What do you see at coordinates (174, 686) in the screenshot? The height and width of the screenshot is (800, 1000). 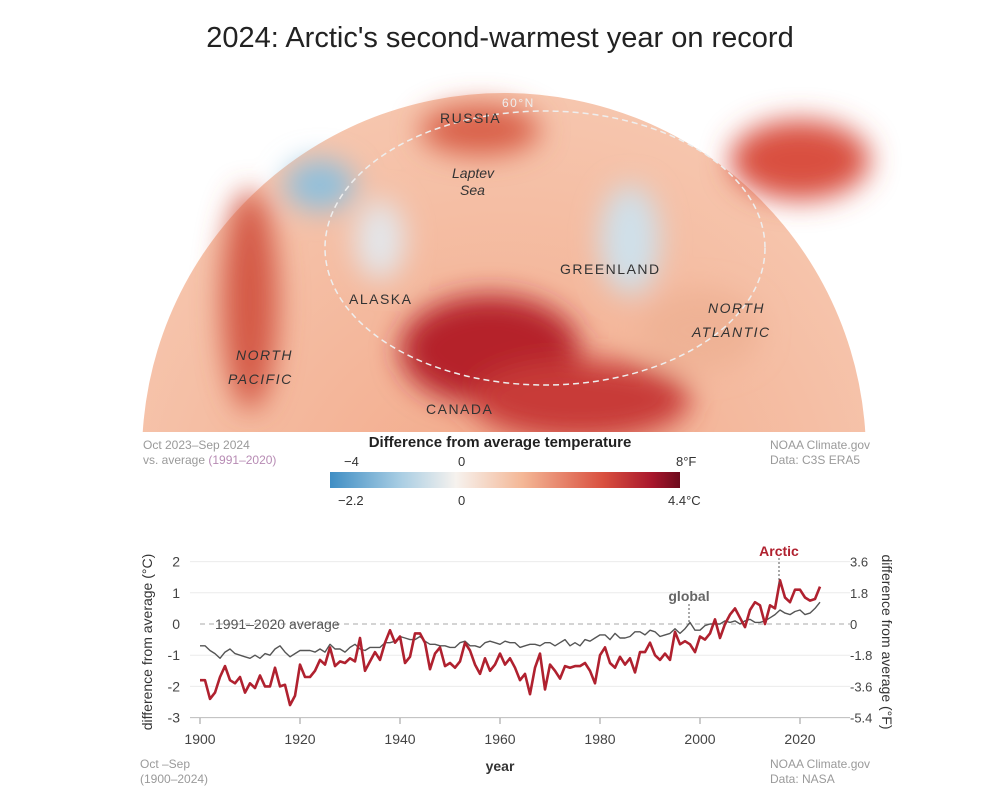 I see `y-tick-label-left: -2` at bounding box center [174, 686].